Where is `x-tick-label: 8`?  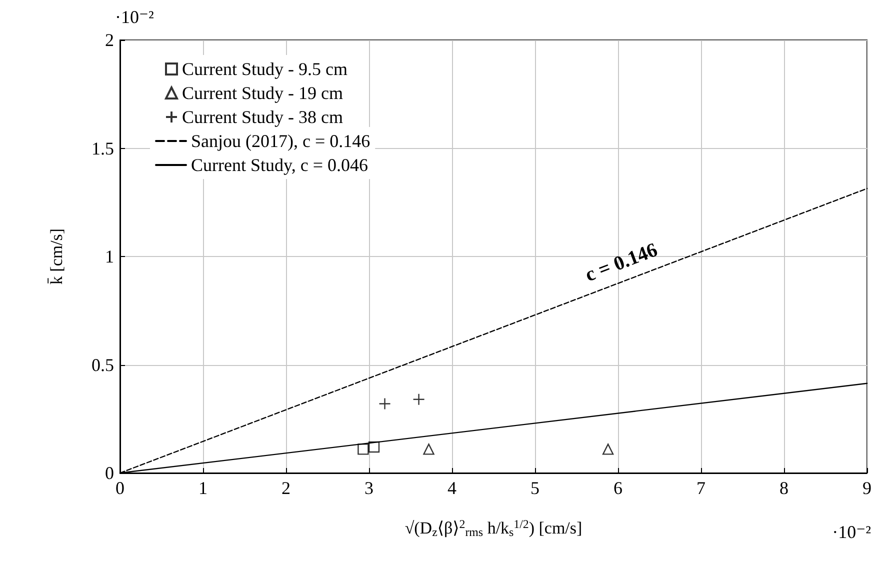 x-tick-label: 8 is located at coordinates (784, 488).